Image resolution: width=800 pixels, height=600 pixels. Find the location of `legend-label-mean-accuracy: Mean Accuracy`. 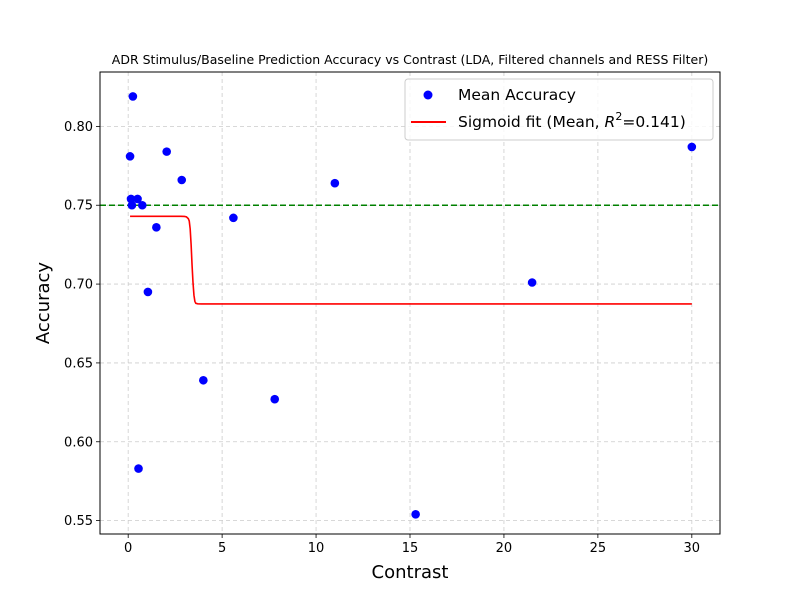

legend-label-mean-accuracy: Mean Accuracy is located at coordinates (517, 95).